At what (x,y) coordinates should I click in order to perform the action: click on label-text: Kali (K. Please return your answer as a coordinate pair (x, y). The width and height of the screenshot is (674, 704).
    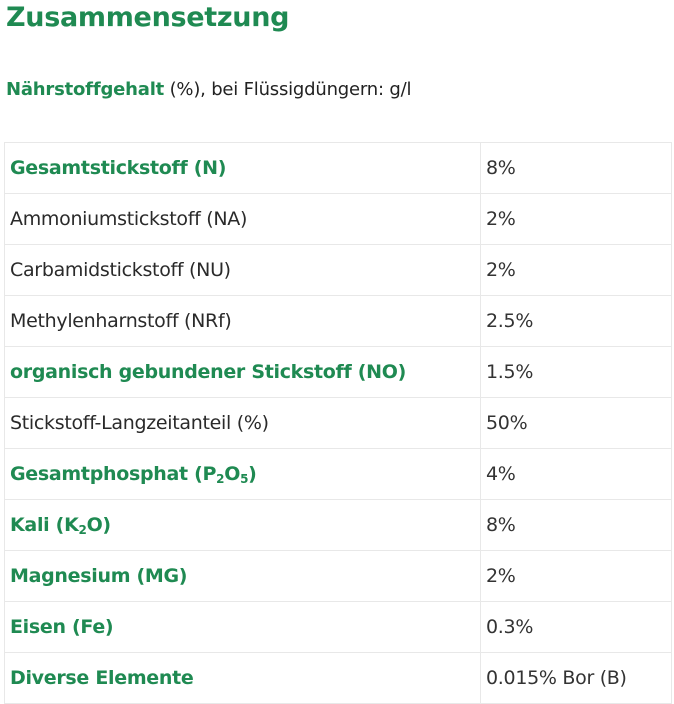
    Looking at the image, I should click on (44, 525).